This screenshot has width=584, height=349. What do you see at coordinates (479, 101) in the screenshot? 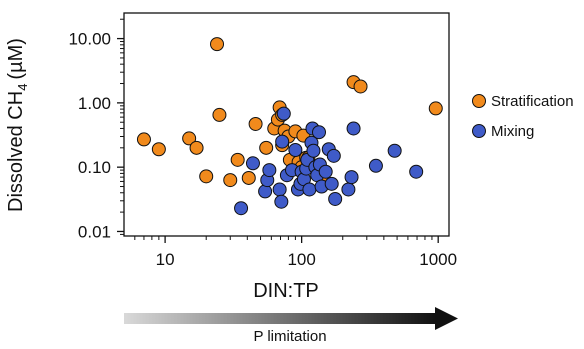
I see `legend-marker-stratification` at bounding box center [479, 101].